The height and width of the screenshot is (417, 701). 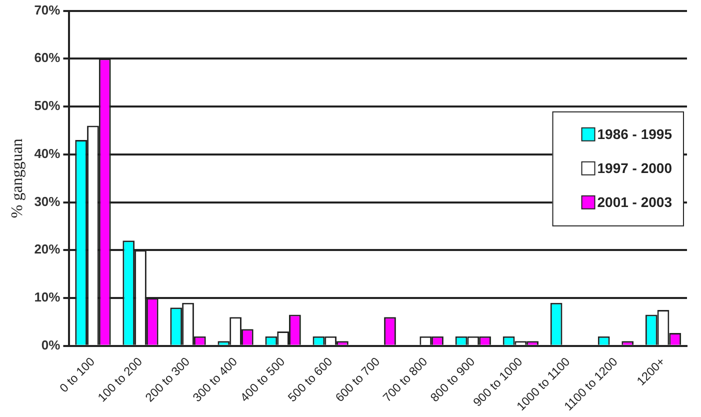 What do you see at coordinates (357, 379) in the screenshot?
I see `x-tick-label: 600 to 700` at bounding box center [357, 379].